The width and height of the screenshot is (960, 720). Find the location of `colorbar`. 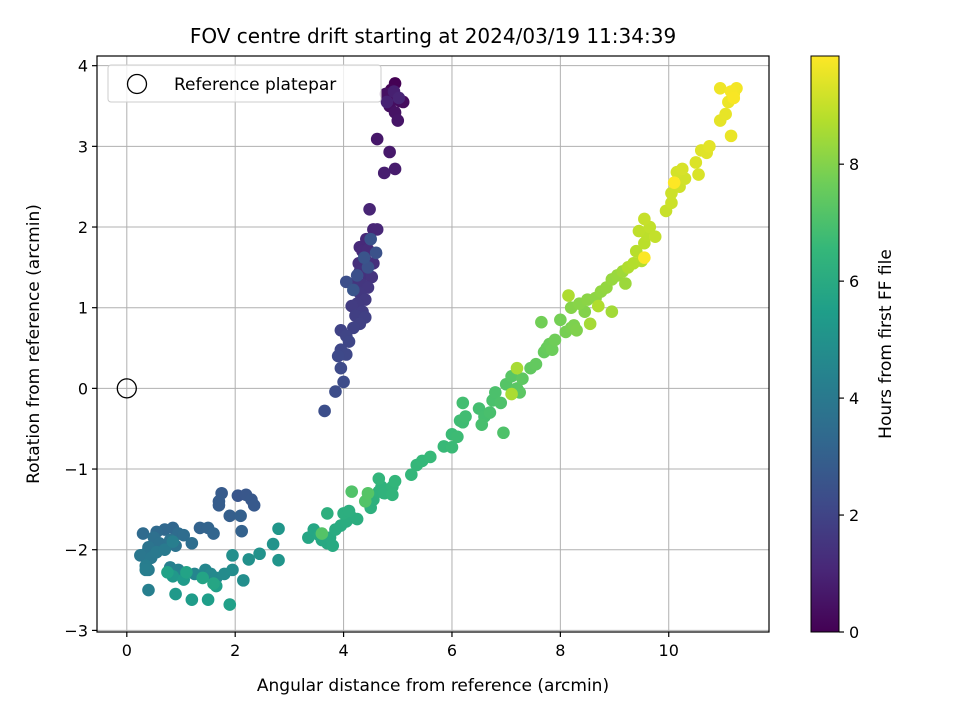

colorbar is located at coordinates (825, 344).